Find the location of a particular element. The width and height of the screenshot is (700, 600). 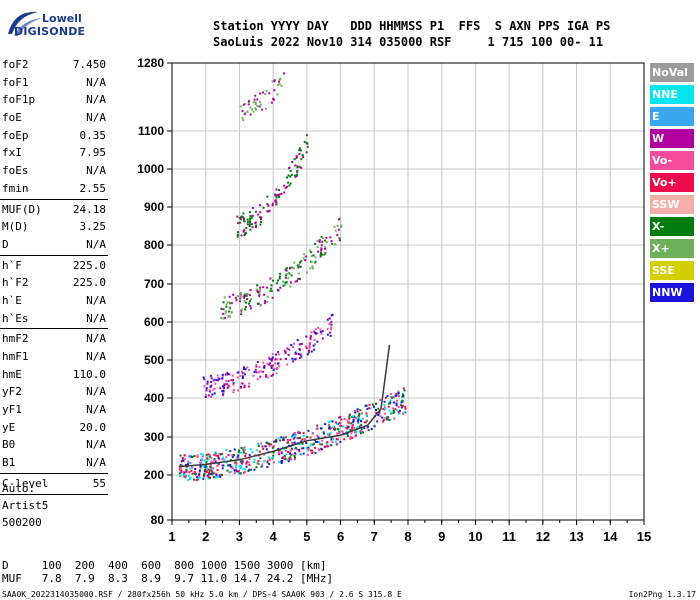

param-name: foE is located at coordinates (12, 118).